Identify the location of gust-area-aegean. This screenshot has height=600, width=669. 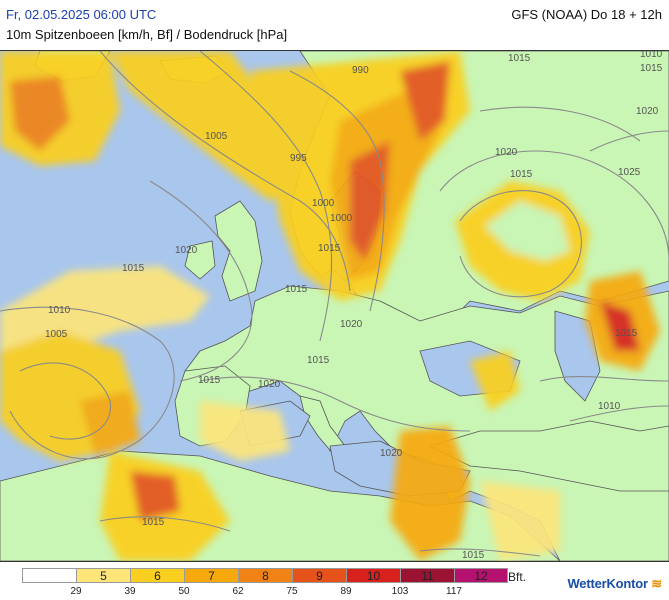
(430, 493).